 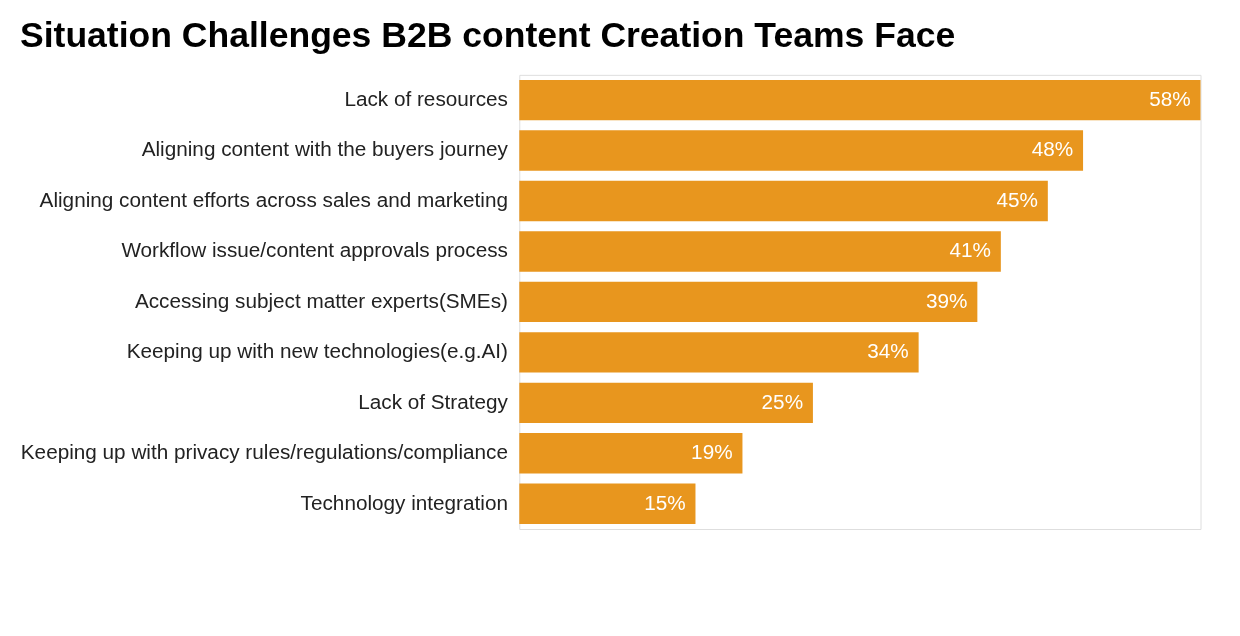 What do you see at coordinates (273, 199) in the screenshot?
I see `y-tick-label: Aligning content efforts across sales and marketing` at bounding box center [273, 199].